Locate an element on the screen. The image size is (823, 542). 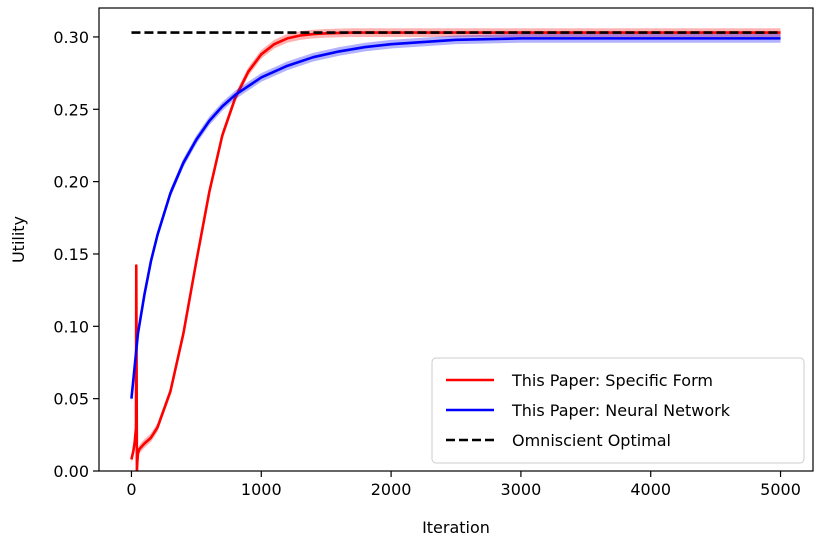
y-tick-label: 0.25 is located at coordinates (71, 109).